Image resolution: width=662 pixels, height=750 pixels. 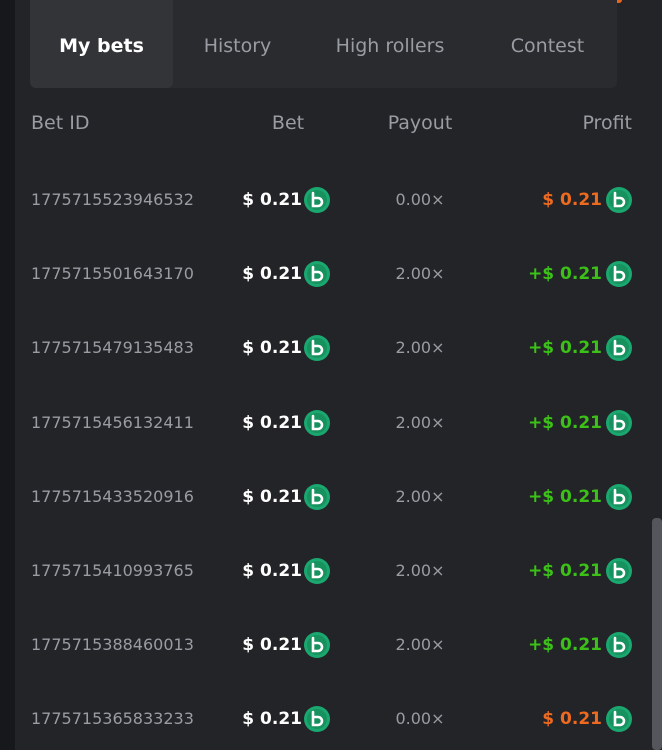 I want to click on bet-id: 1775715388460013, so click(x=112, y=645).